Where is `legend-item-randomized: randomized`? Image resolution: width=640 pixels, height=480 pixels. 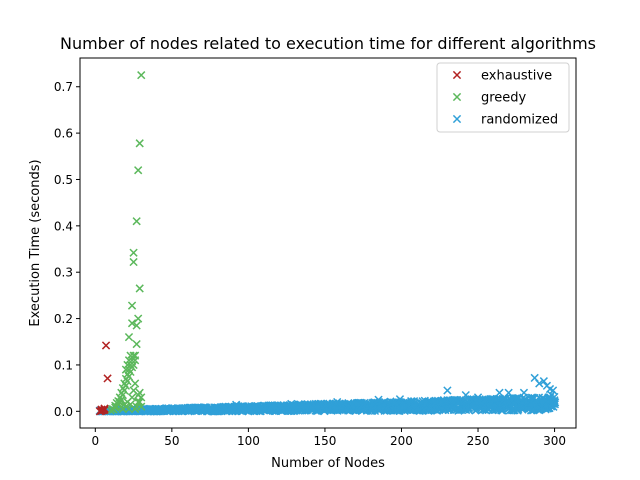
legend-item-randomized: randomized is located at coordinates (505, 120).